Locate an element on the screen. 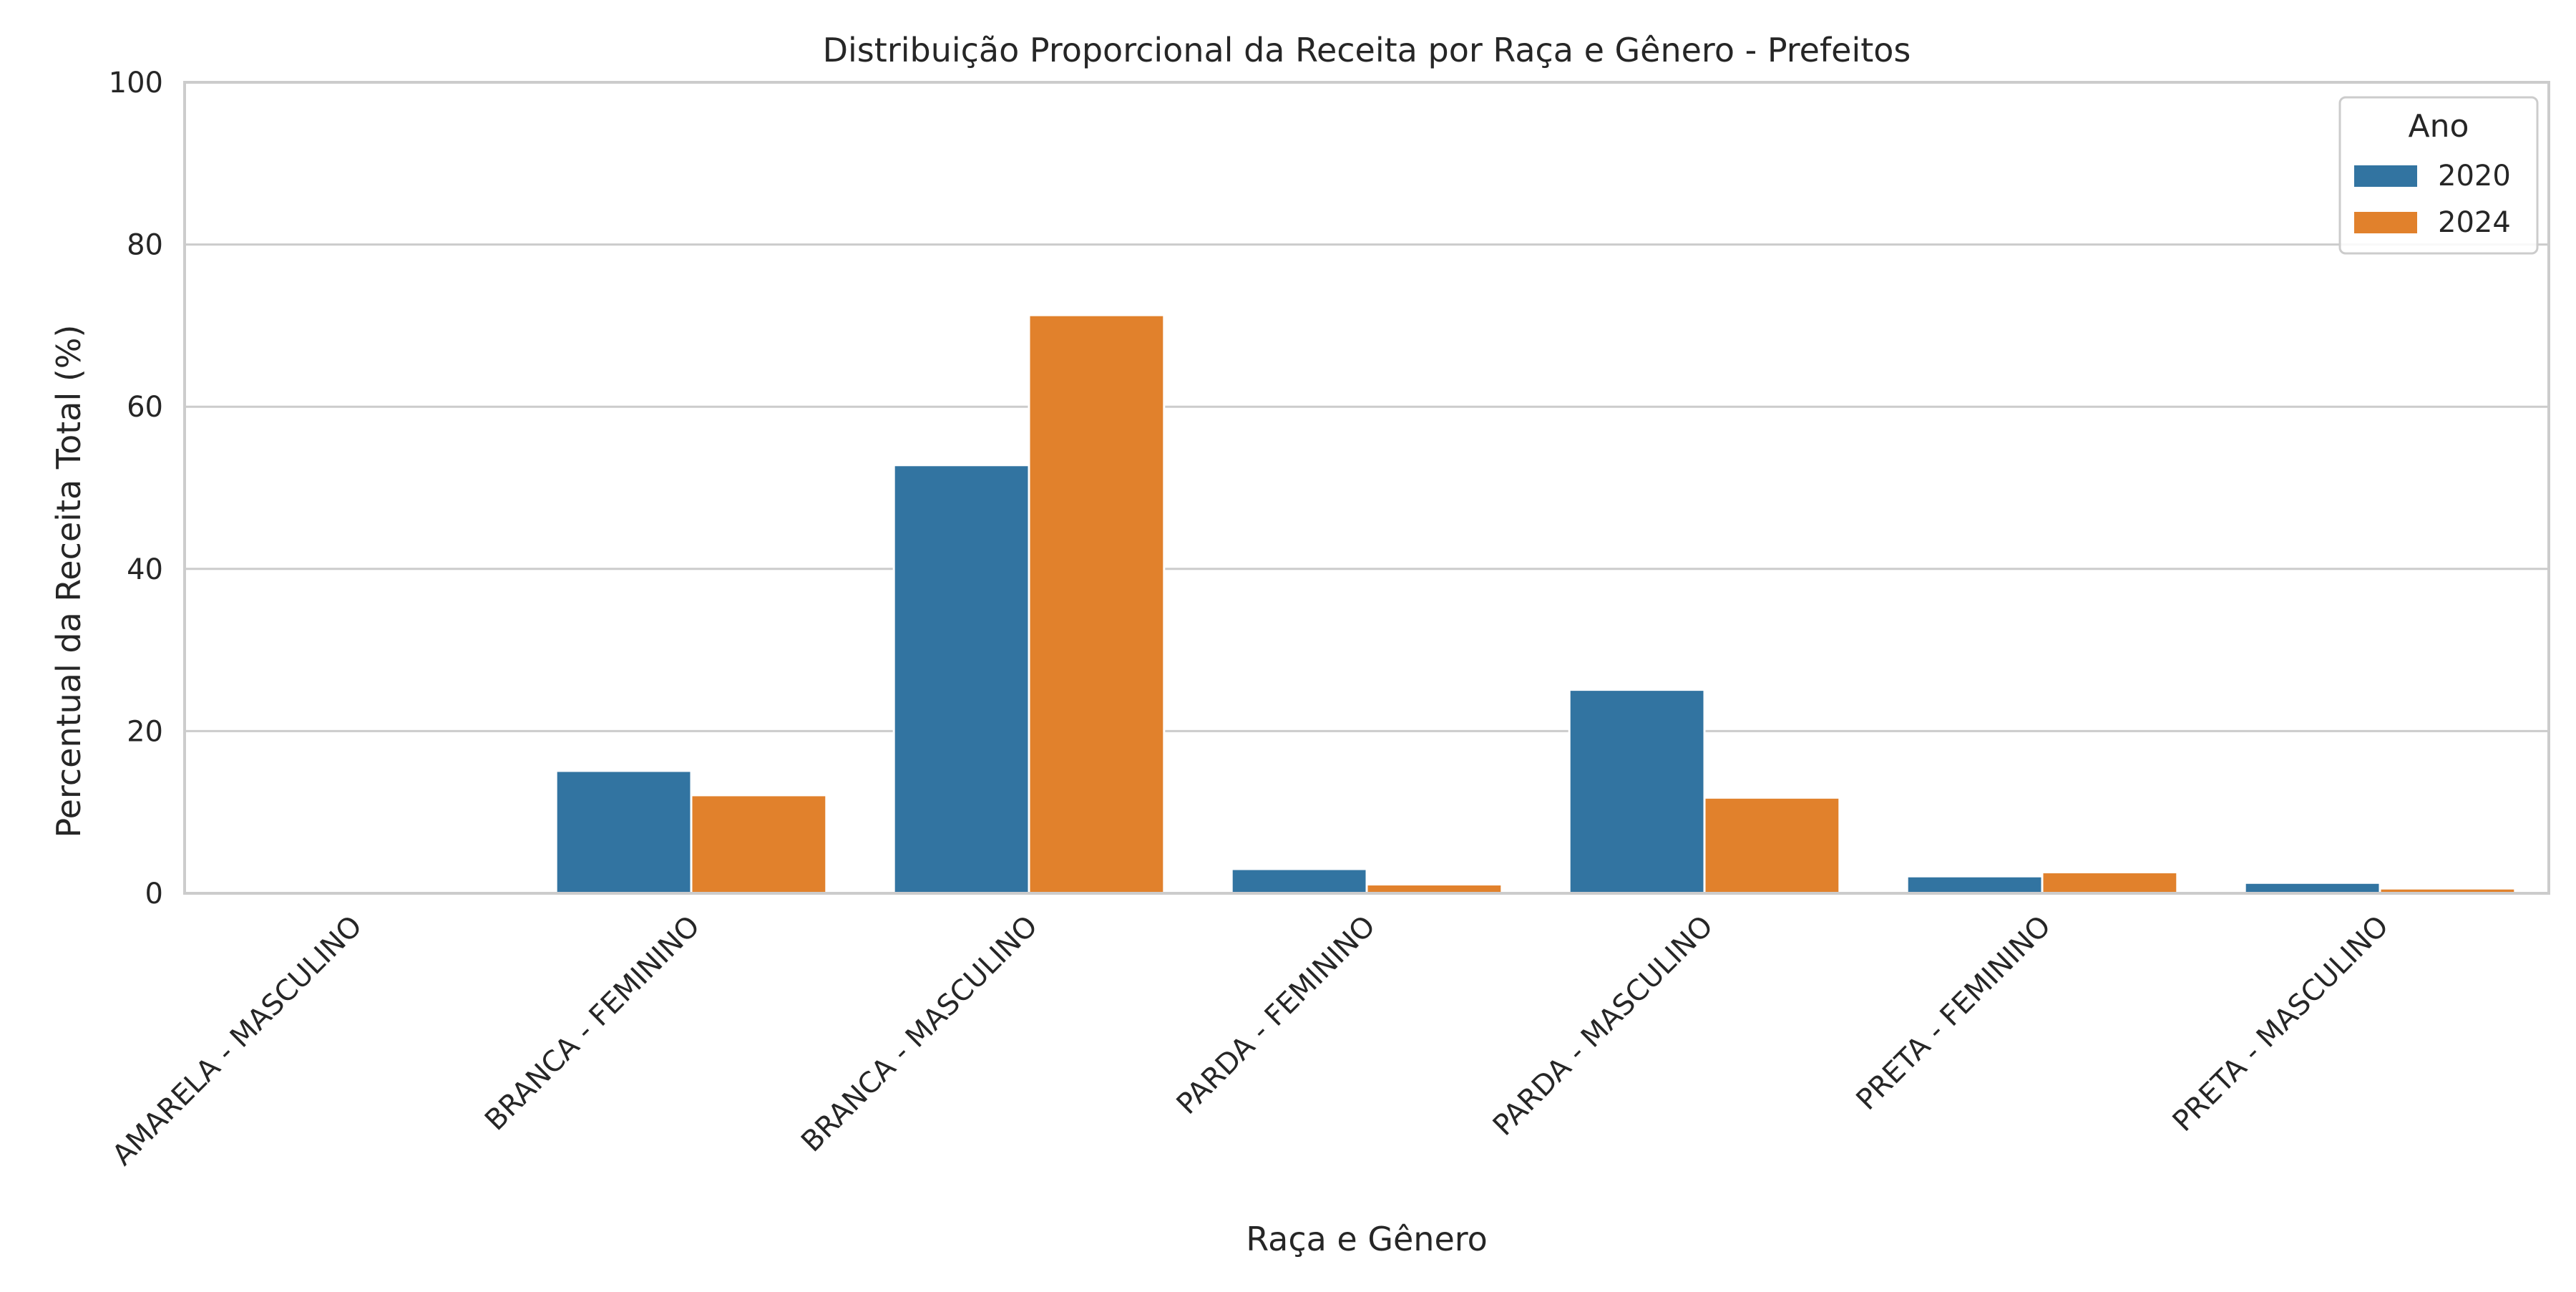  y-tick-label: 0 is located at coordinates (154, 894).